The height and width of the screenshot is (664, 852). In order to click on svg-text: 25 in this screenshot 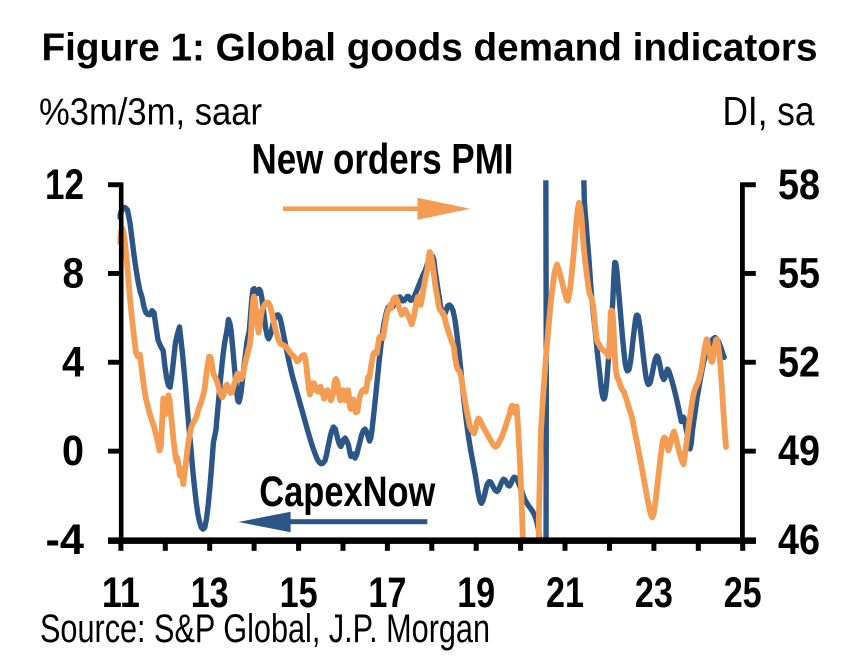, I will do `click(743, 593)`.